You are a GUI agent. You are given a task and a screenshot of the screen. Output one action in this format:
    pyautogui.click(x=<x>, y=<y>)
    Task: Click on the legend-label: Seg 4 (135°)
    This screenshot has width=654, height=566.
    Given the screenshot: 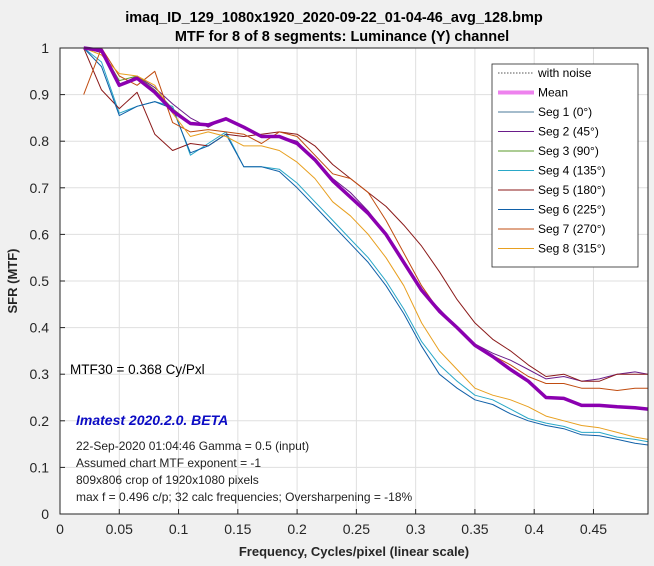 What is the action you would take?
    pyautogui.click(x=572, y=171)
    